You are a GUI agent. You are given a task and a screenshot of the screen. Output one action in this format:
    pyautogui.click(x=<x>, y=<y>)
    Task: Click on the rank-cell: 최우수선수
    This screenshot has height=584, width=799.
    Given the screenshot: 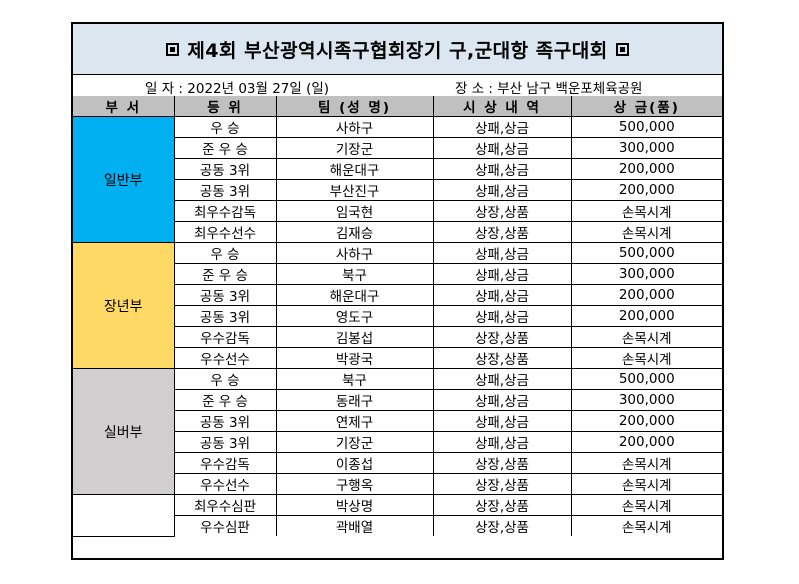 What is the action you would take?
    pyautogui.click(x=225, y=232)
    